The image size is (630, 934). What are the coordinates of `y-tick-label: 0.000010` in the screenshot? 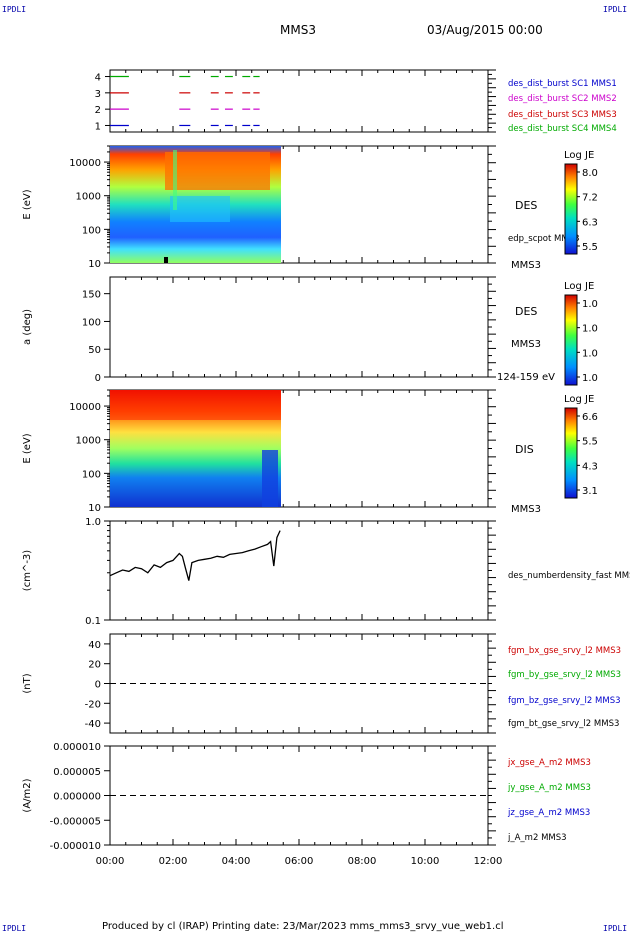 It's located at (77, 747).